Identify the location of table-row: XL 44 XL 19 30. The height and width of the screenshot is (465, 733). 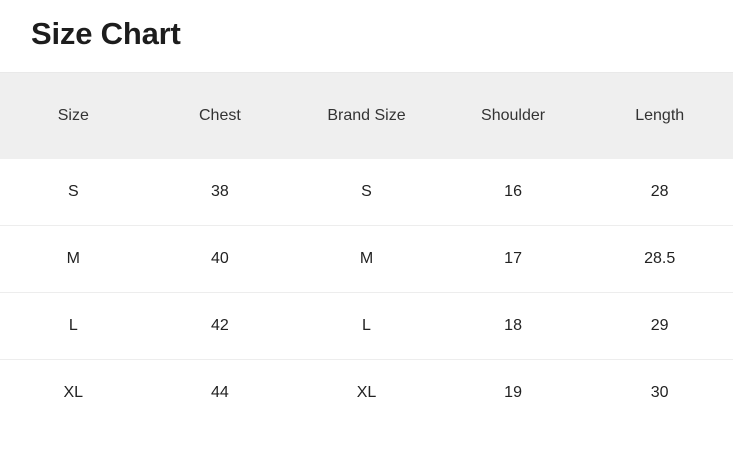
(366, 392).